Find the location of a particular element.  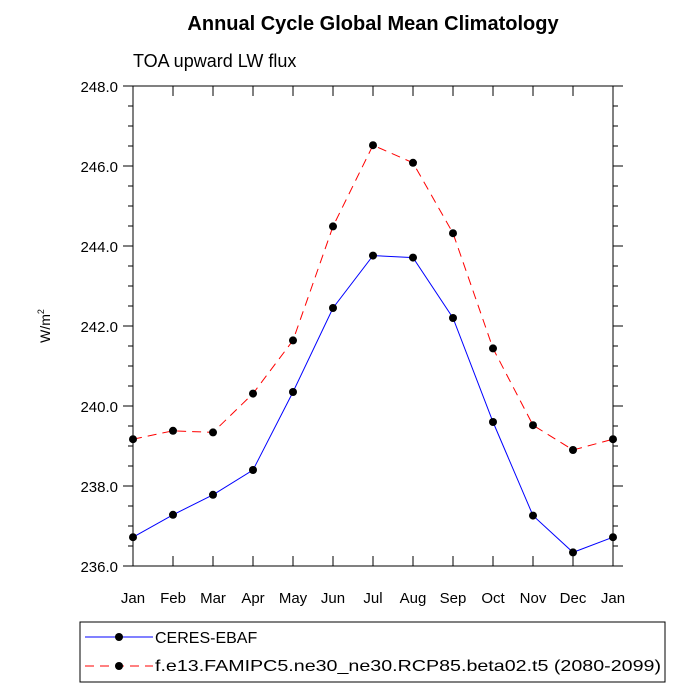

legend-label-ceres: CERES-EBAF is located at coordinates (206, 638).